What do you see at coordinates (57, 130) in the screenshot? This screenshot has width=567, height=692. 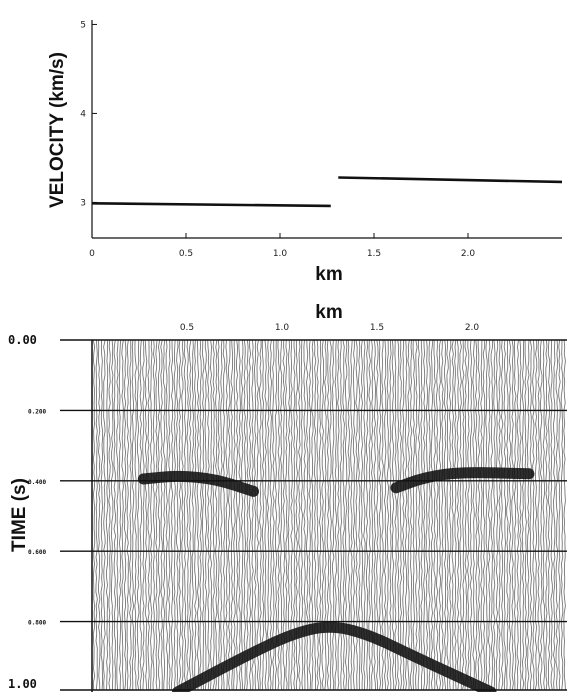 I see `velocity-y-axis-label: VELOCITY (km/s)` at bounding box center [57, 130].